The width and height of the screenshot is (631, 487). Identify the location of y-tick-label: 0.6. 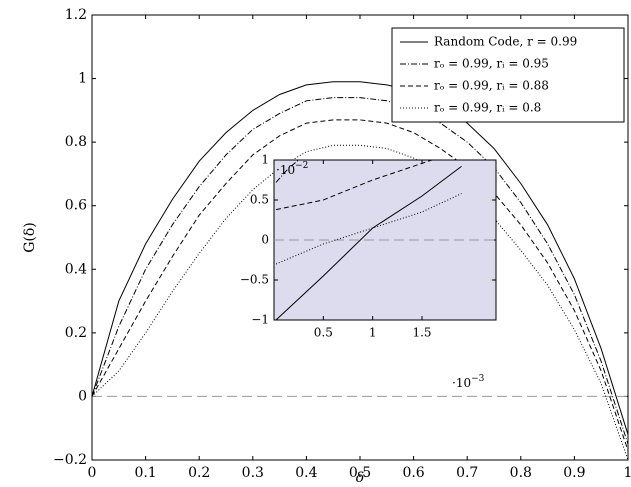
(76, 206).